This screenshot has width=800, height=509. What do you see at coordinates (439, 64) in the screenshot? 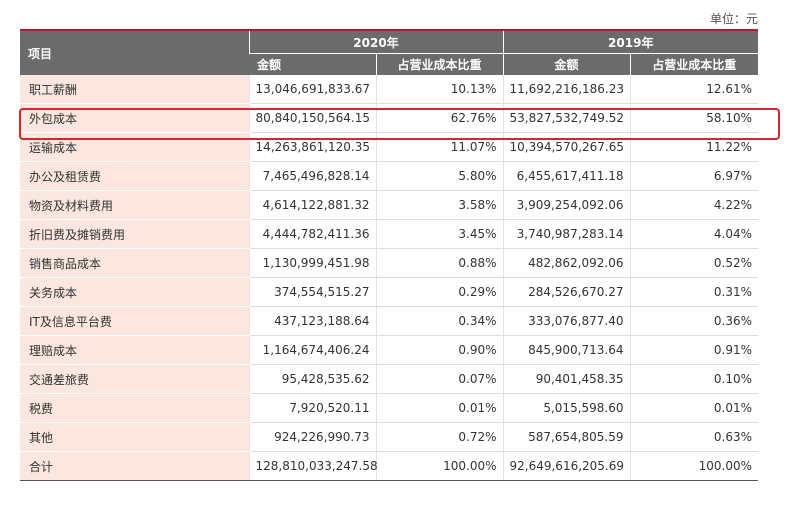
I see `header-ratio-2020: 占营业成本比重` at bounding box center [439, 64].